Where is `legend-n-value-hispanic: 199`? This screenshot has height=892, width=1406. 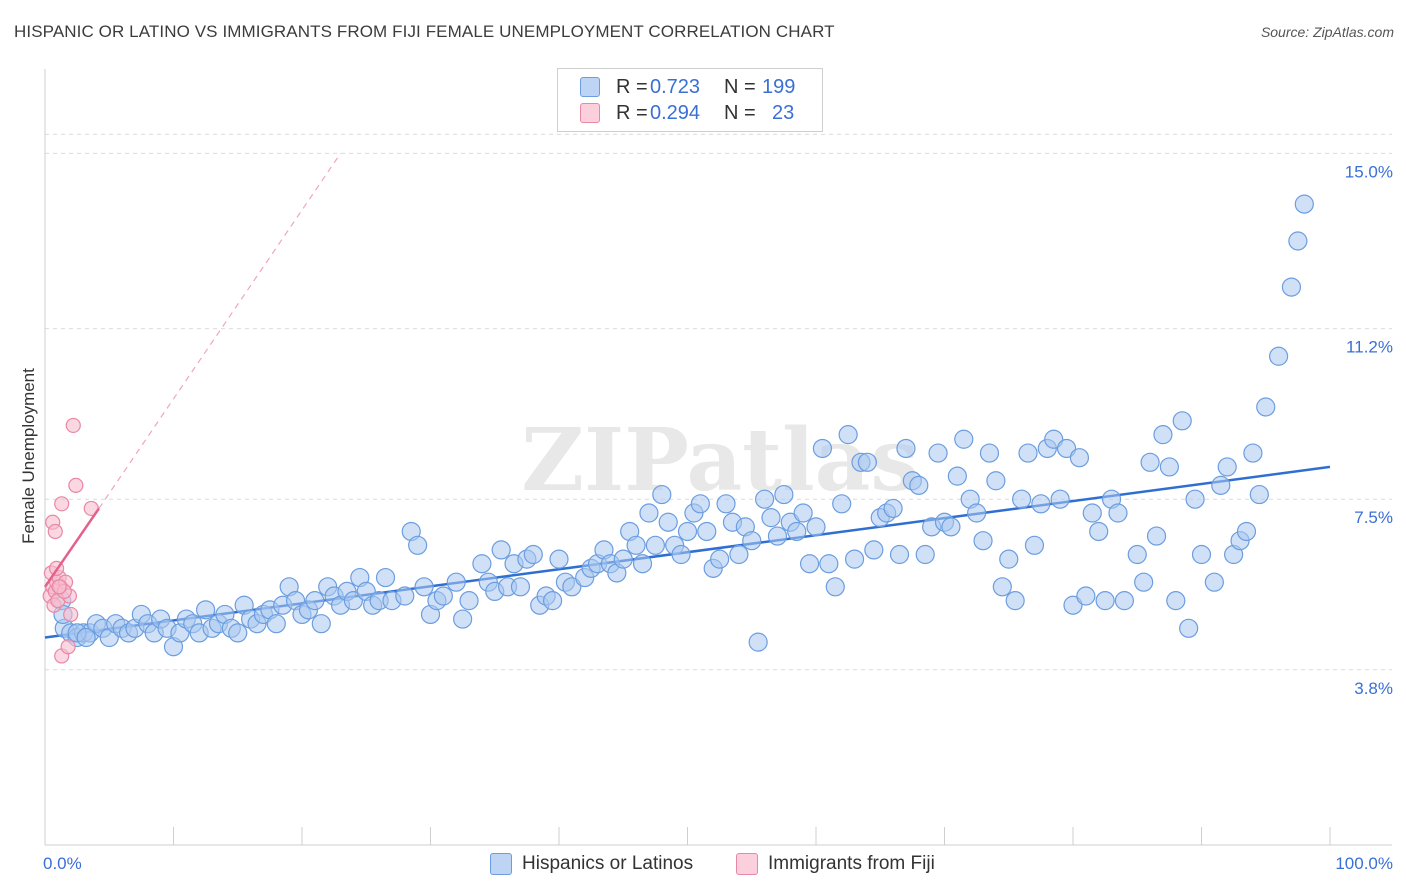
legend-n-value-hispanic: 199 is located at coordinates (779, 86).